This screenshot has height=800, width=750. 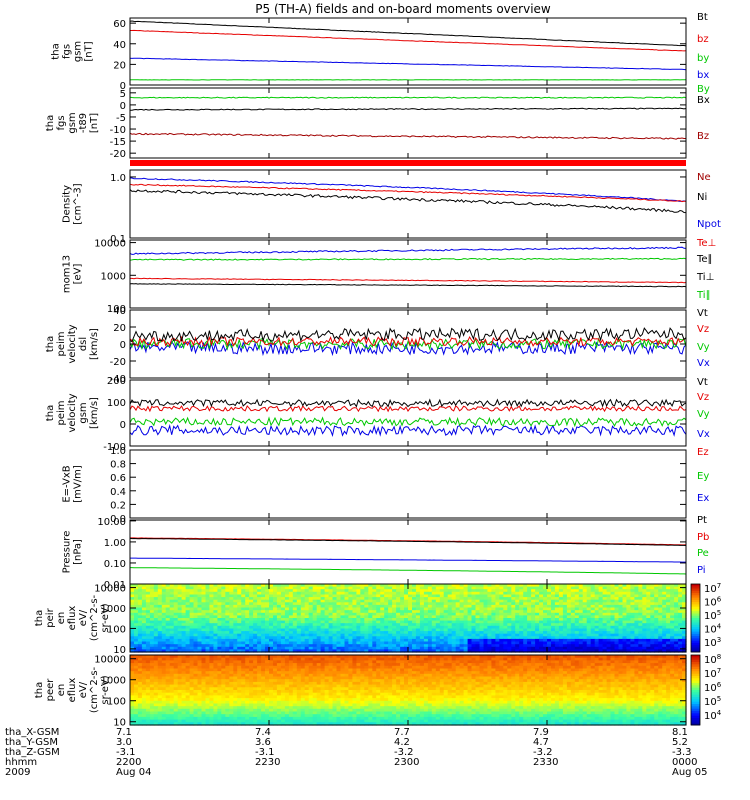 What do you see at coordinates (118, 519) in the screenshot?
I see `y-tick-label: 0.0` at bounding box center [118, 519].